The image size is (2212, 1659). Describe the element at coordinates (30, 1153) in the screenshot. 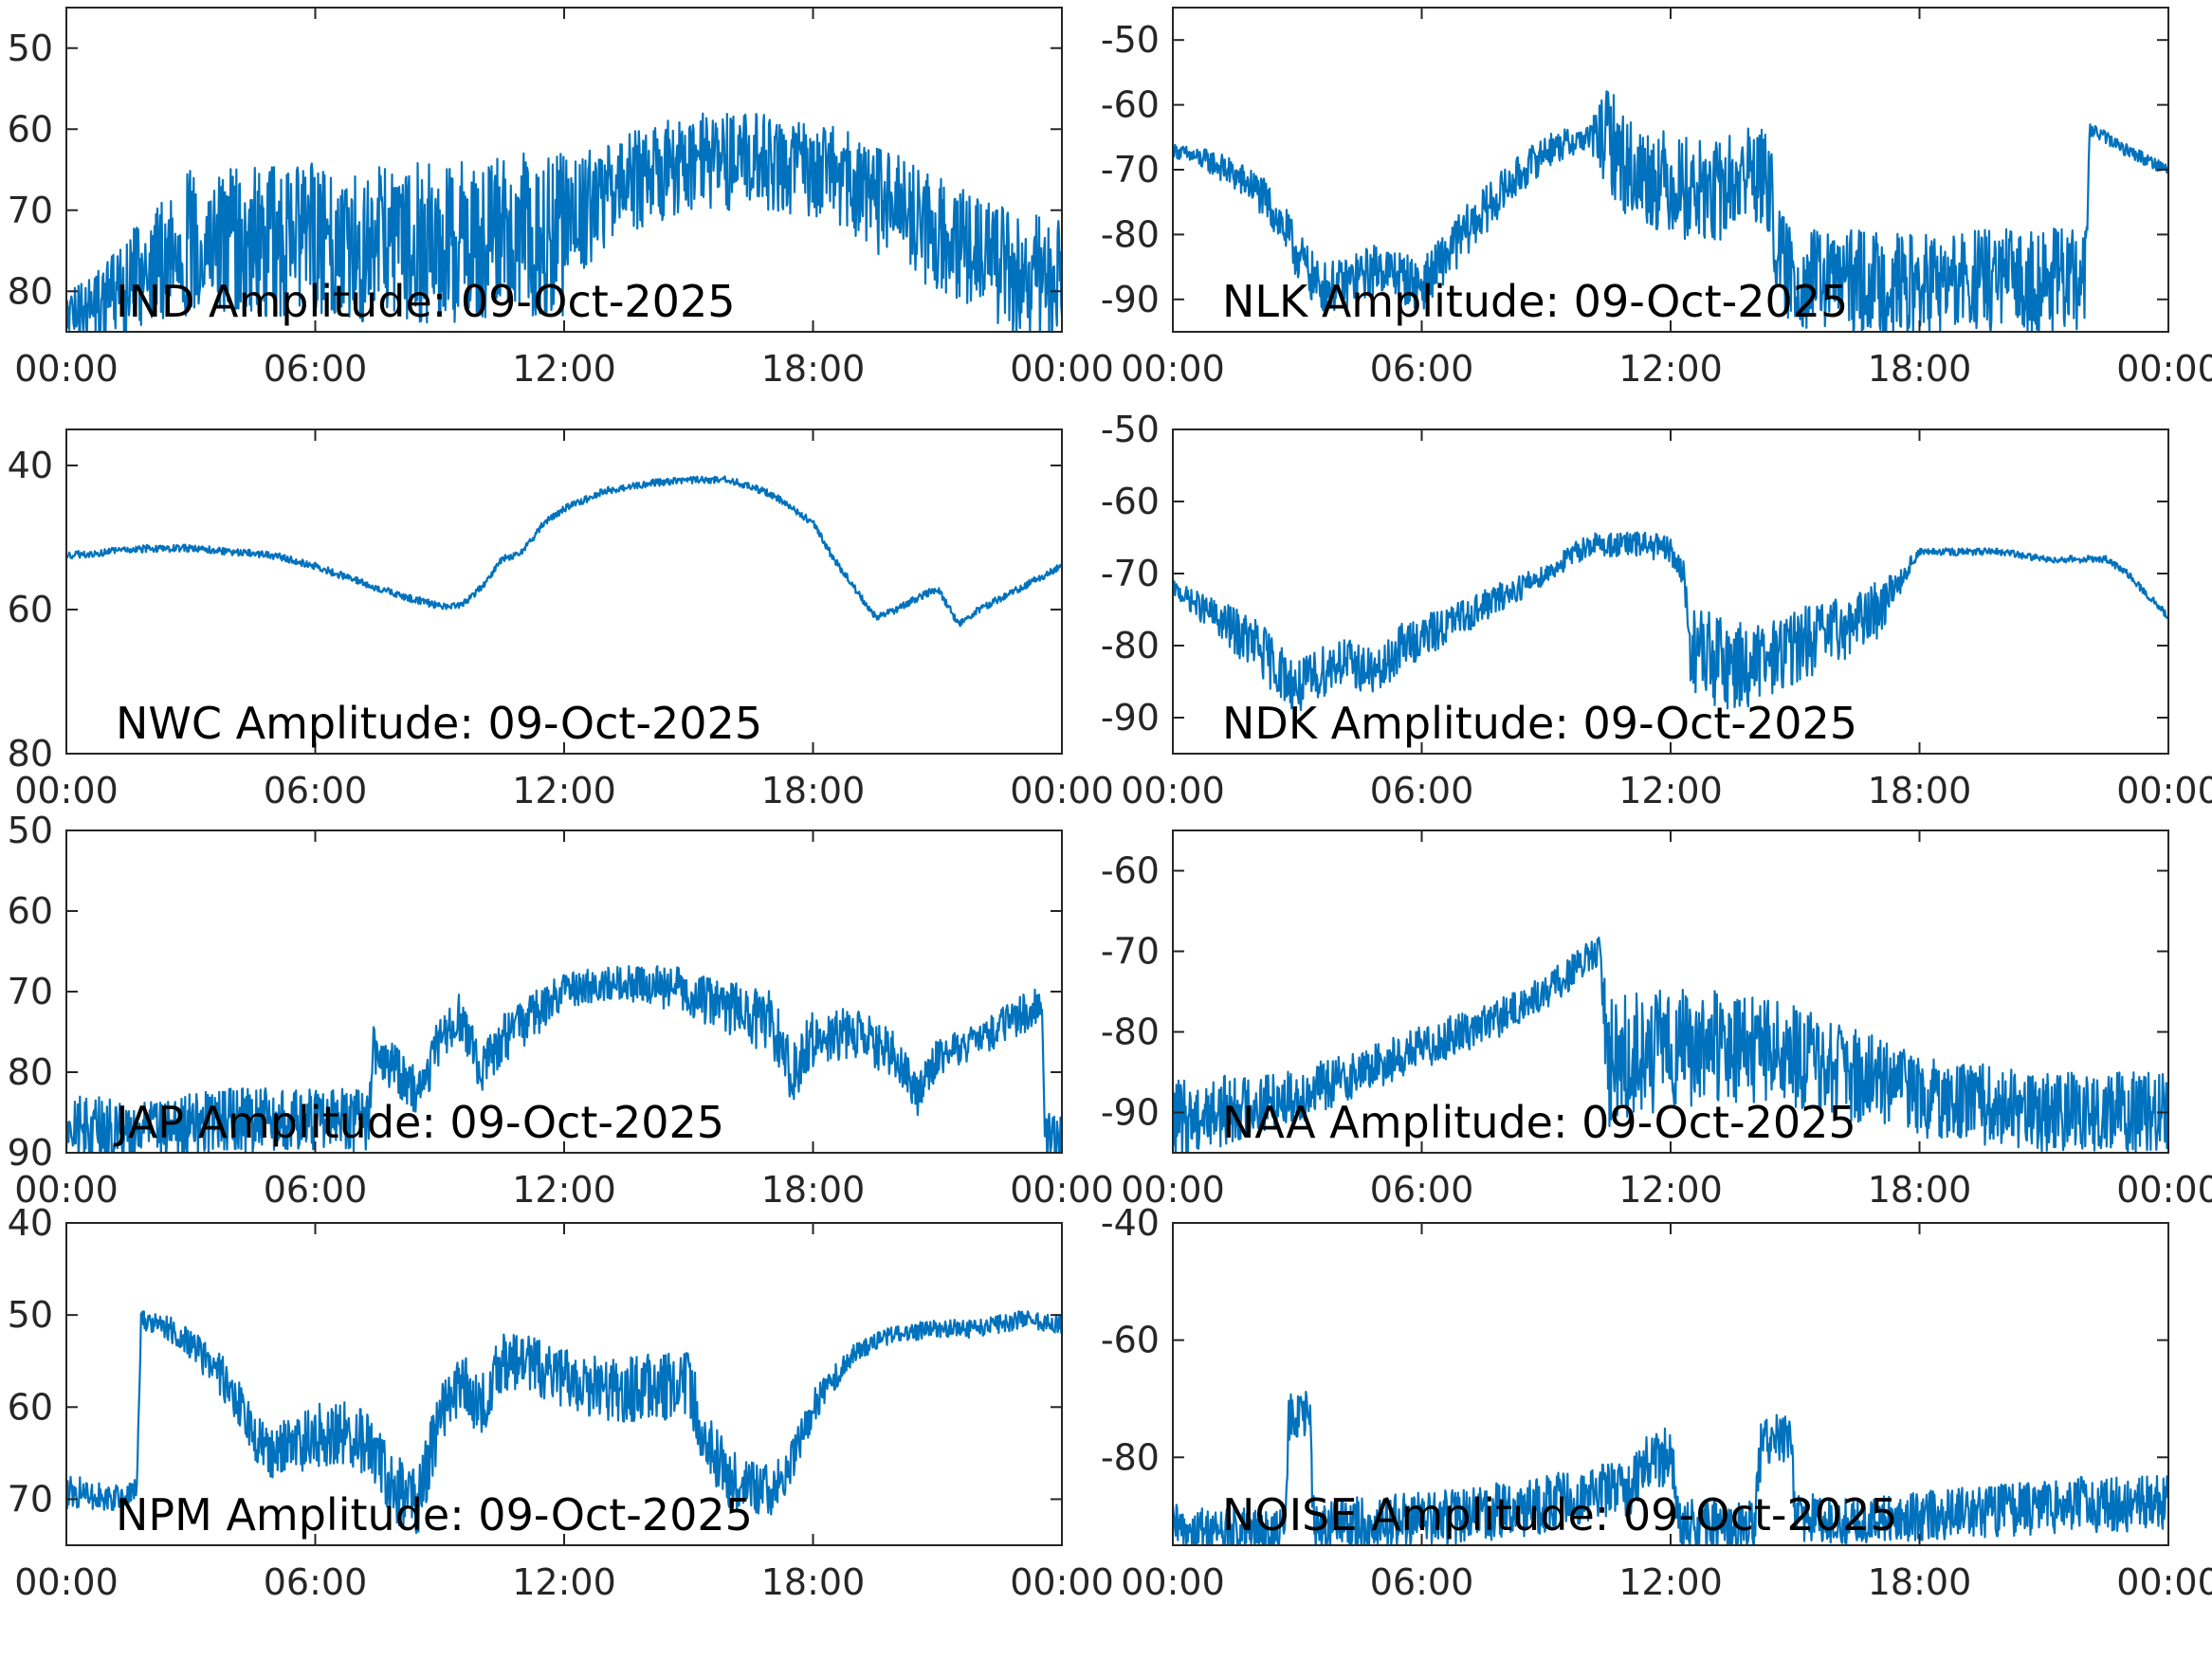

I see `y-tick-label: 90` at that location.